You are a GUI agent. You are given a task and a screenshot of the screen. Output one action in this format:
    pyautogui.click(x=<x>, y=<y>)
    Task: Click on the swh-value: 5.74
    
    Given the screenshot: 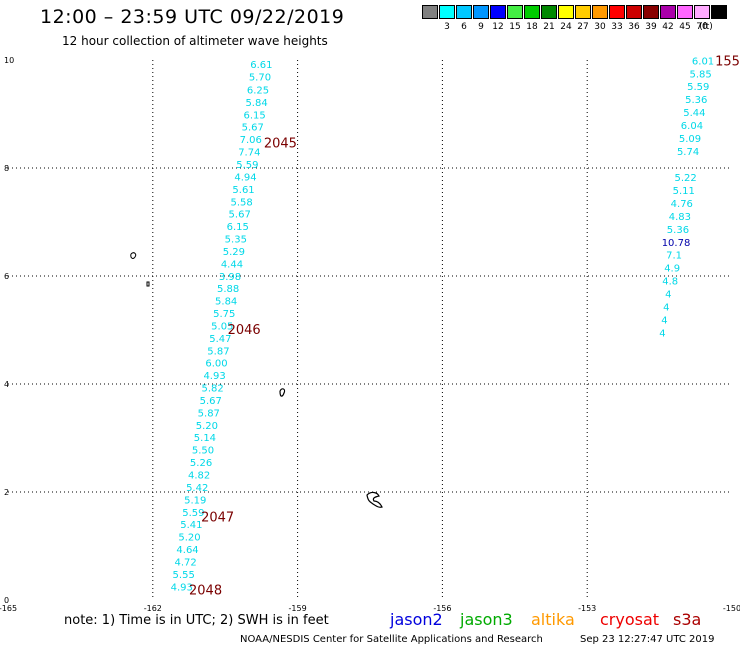 What is the action you would take?
    pyautogui.click(x=688, y=152)
    